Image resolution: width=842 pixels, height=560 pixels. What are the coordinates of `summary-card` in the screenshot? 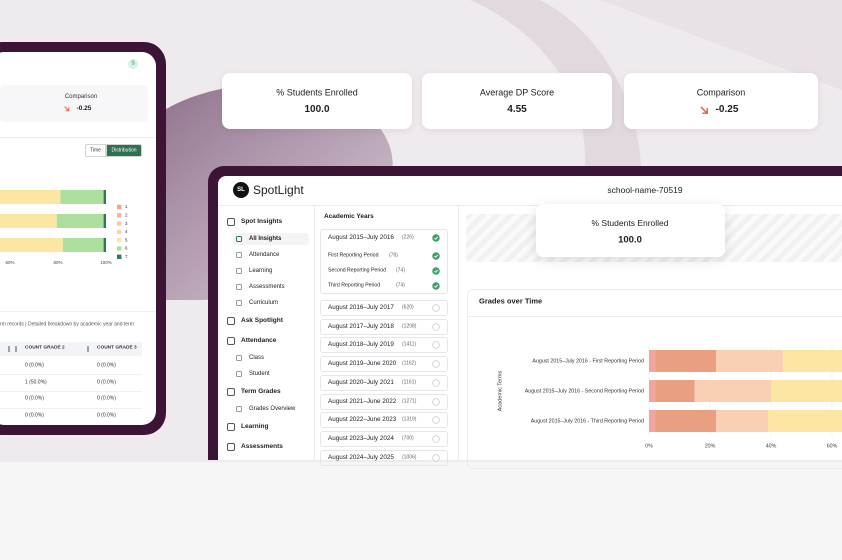 It's located at (630, 230).